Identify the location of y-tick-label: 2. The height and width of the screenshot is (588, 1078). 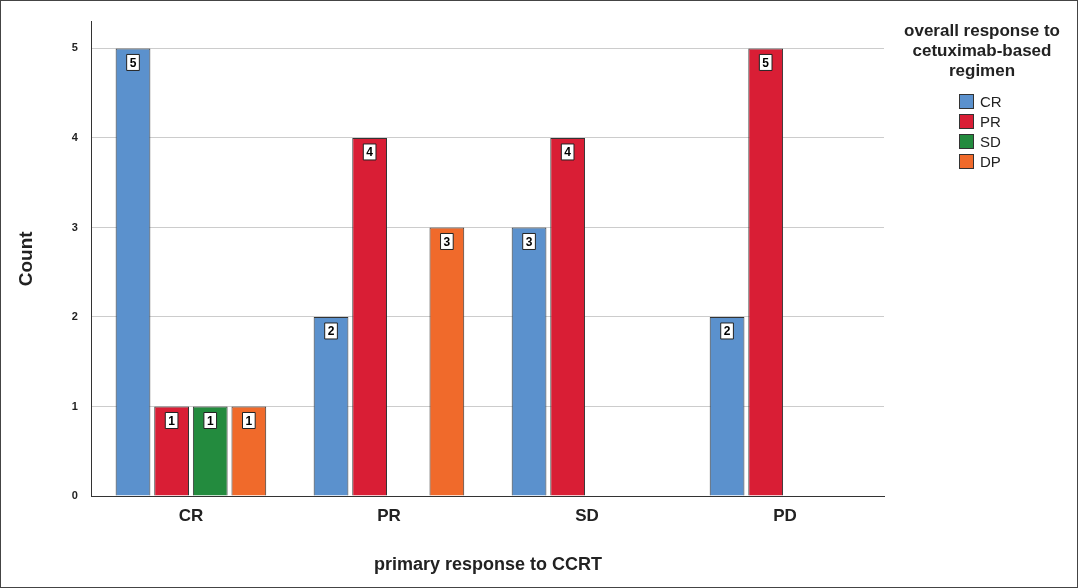
(74, 316).